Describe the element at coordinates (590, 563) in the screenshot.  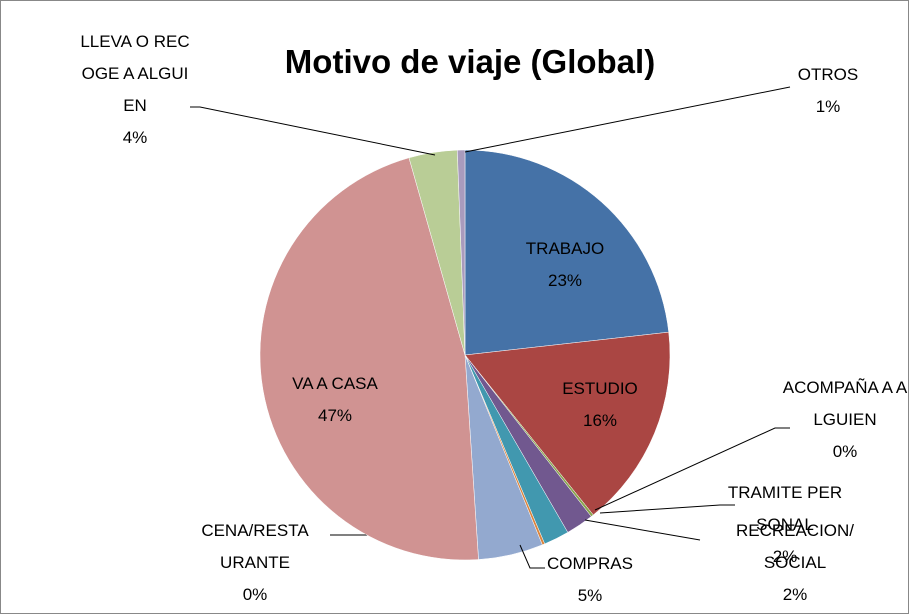
I see `category-label: COMPRAS` at that location.